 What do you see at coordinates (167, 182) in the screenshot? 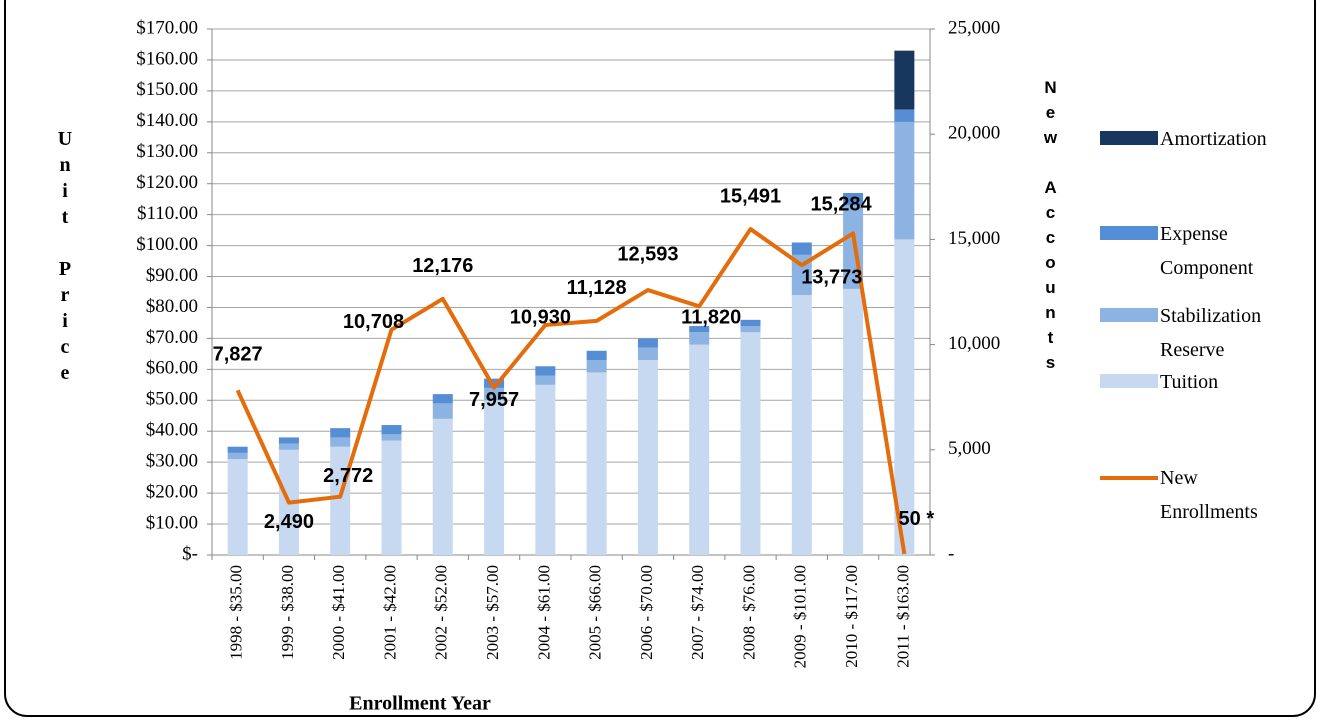
I see `y-tick-label: $120.00` at bounding box center [167, 182].